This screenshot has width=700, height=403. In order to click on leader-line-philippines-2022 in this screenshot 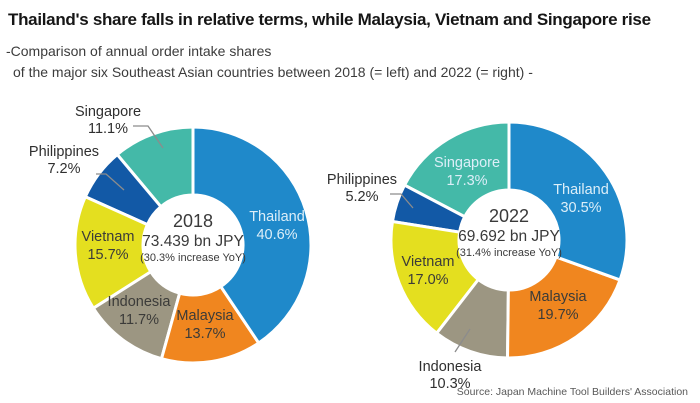, I will do `click(402, 201)`.